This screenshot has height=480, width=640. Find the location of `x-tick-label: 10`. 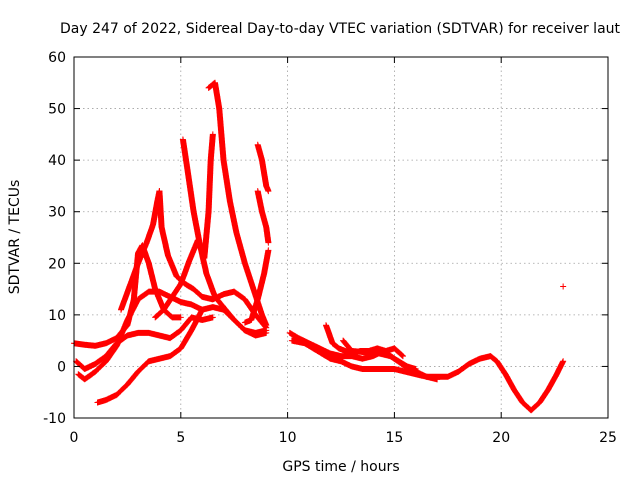

x-tick-label: 10 is located at coordinates (288, 438).